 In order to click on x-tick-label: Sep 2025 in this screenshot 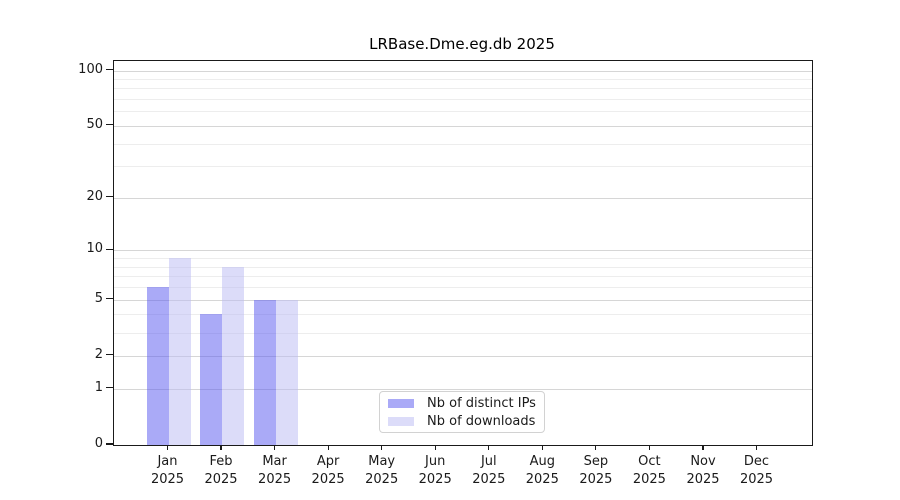, I will do `click(596, 471)`.